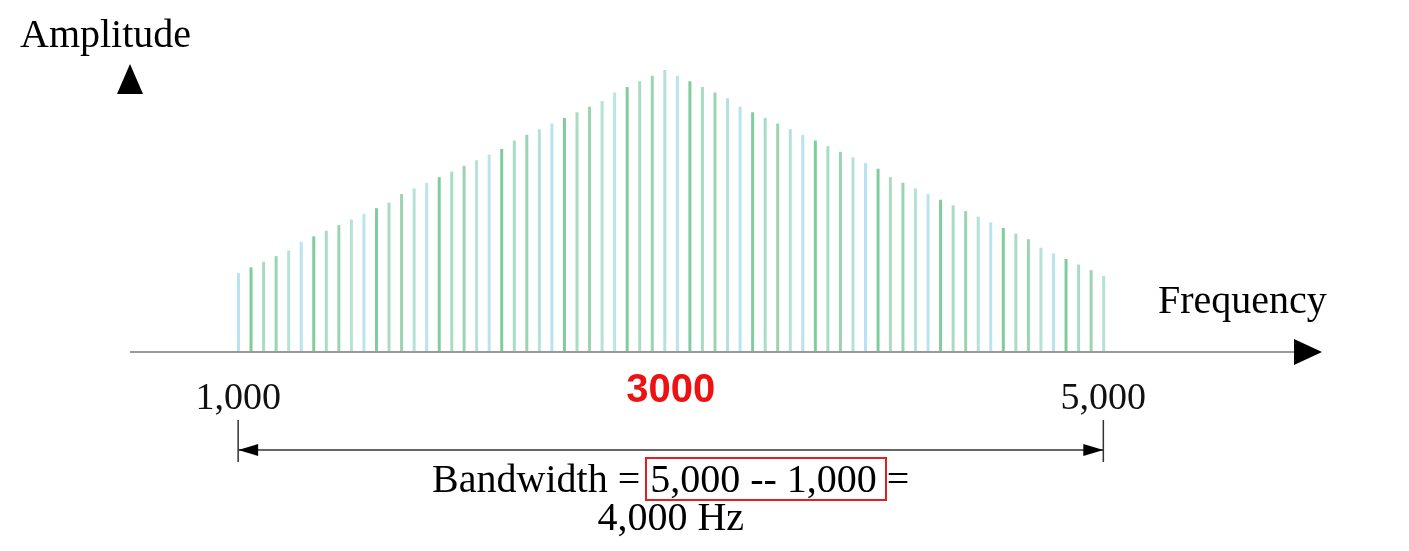 The image size is (1409, 551). What do you see at coordinates (1242, 300) in the screenshot?
I see `x-axis-title: Frequency` at bounding box center [1242, 300].